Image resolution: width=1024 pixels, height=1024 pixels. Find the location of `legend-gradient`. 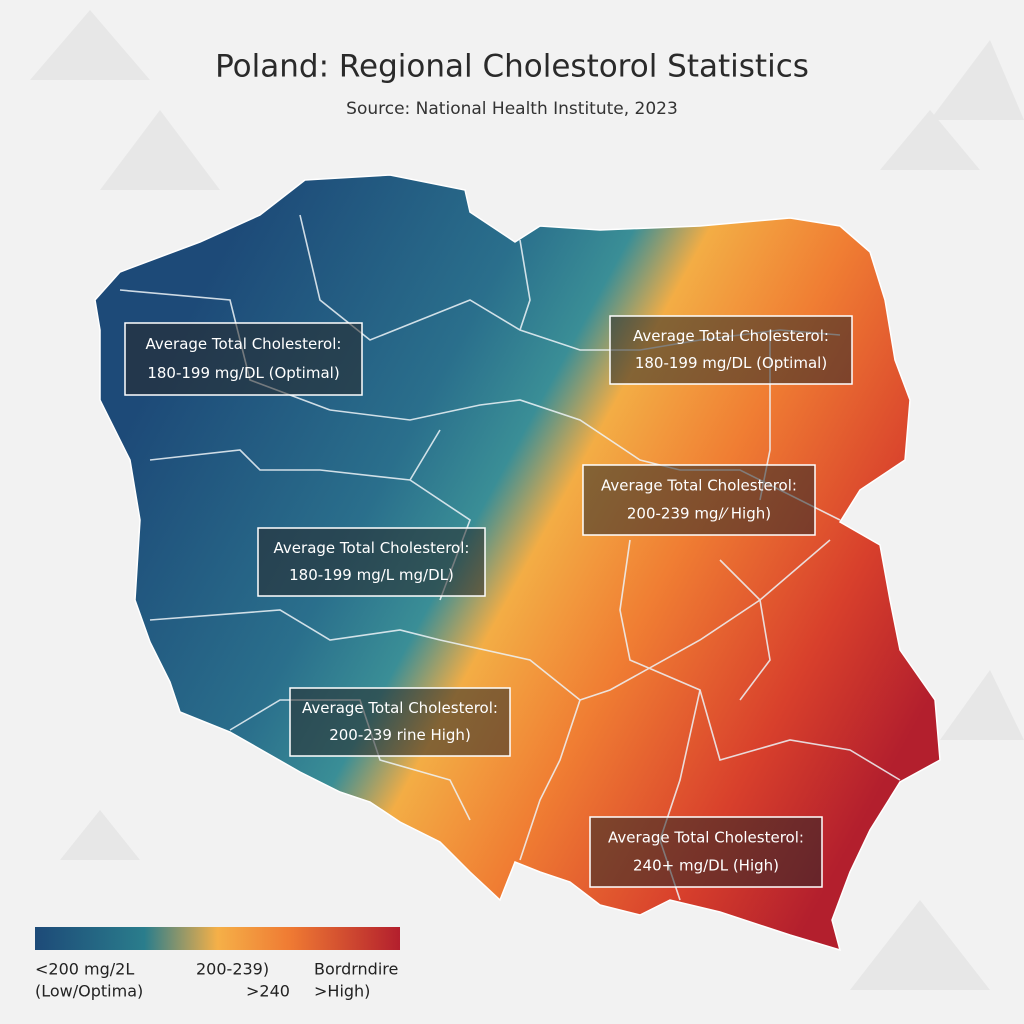

legend-gradient is located at coordinates (217, 938).